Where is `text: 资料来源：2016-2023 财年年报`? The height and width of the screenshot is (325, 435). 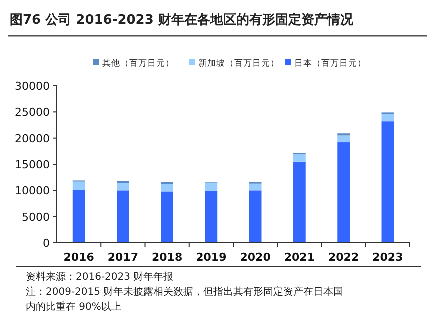 text: 资料来源：2016-2023 财年年报 is located at coordinates (100, 277).